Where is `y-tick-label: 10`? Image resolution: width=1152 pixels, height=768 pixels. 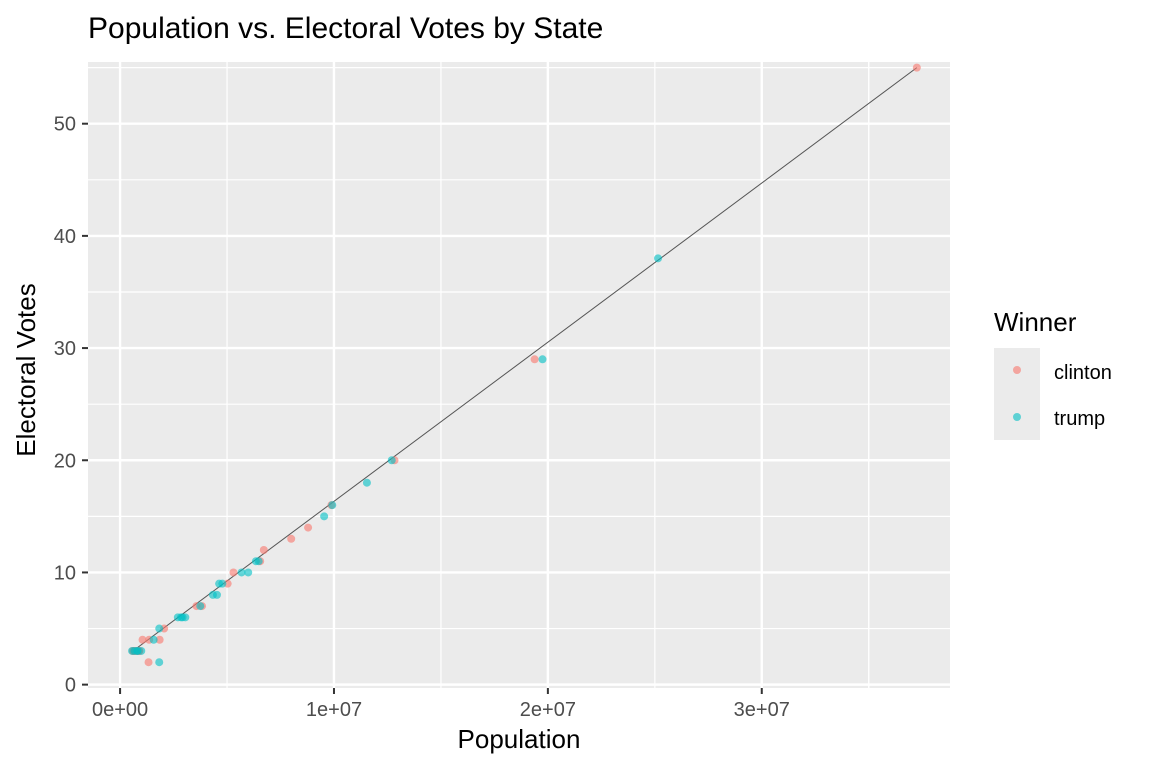
y-tick-label: 10 is located at coordinates (65, 573).